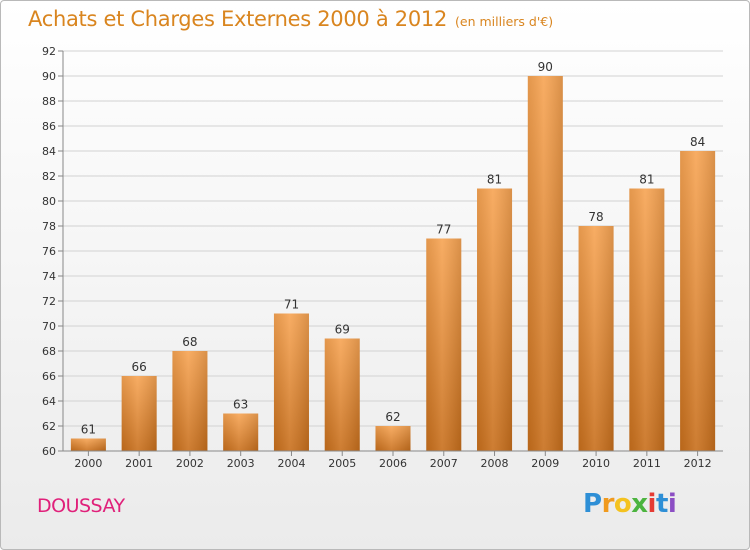 The image size is (750, 550). Describe the element at coordinates (444, 463) in the screenshot. I see `x-tick-label: 2007` at that location.